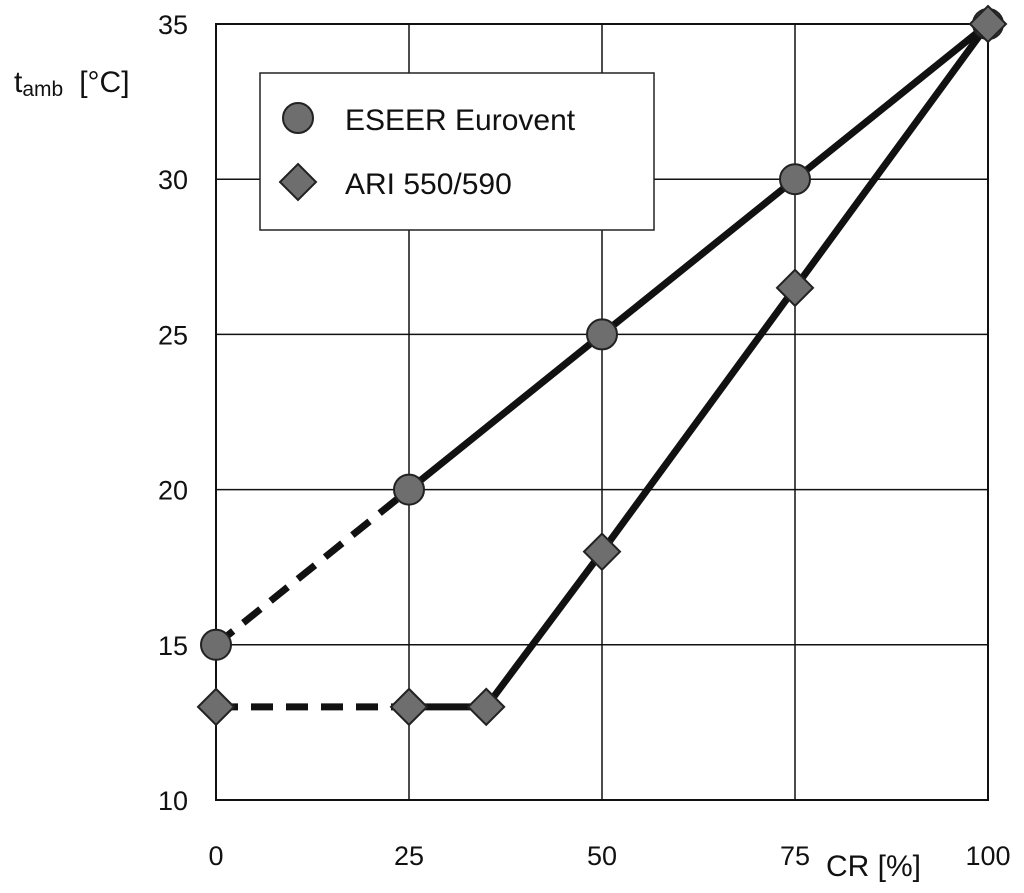 The width and height of the screenshot is (1024, 893). Describe the element at coordinates (873, 866) in the screenshot. I see `x-axis-label: CR [%]` at that location.